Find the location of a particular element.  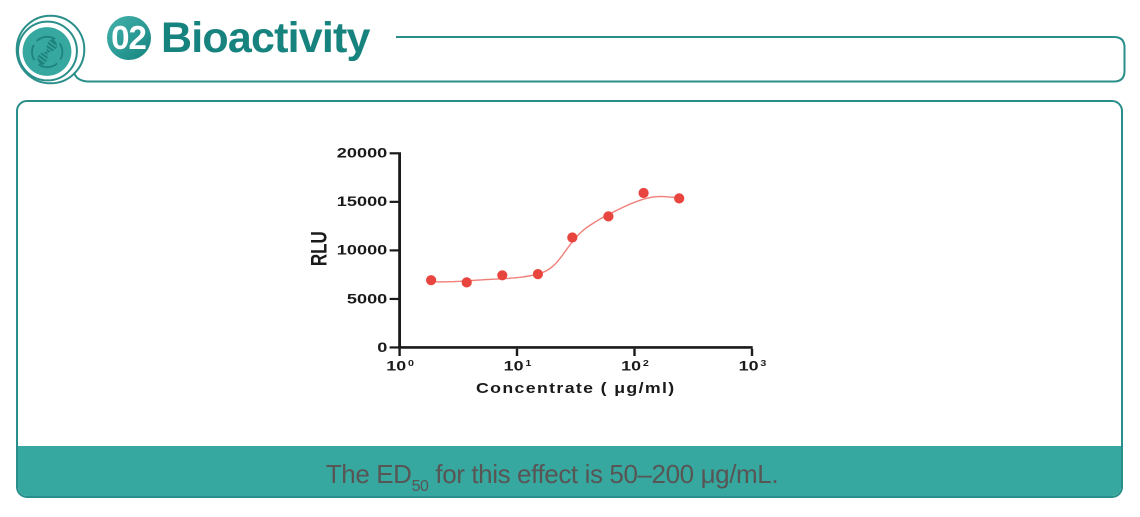

svg-text: 2 is located at coordinates (646, 364).